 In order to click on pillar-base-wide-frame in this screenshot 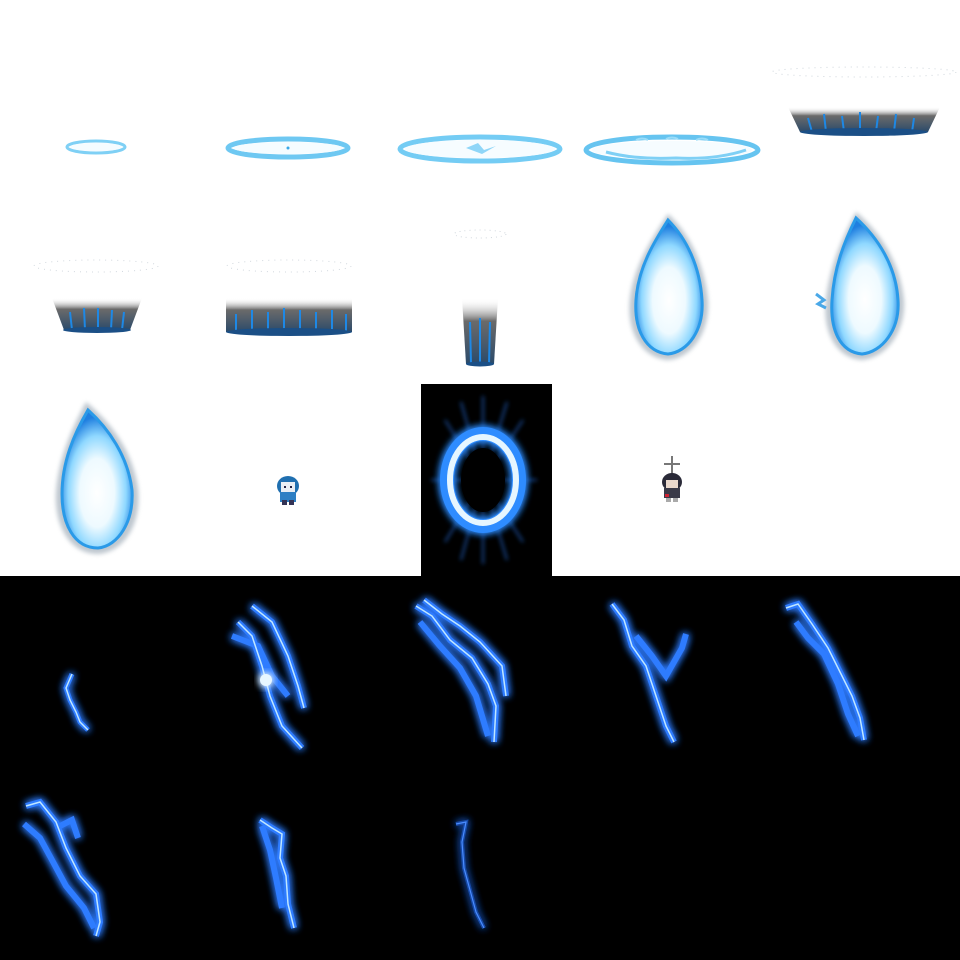, I will do `click(864, 96)`.